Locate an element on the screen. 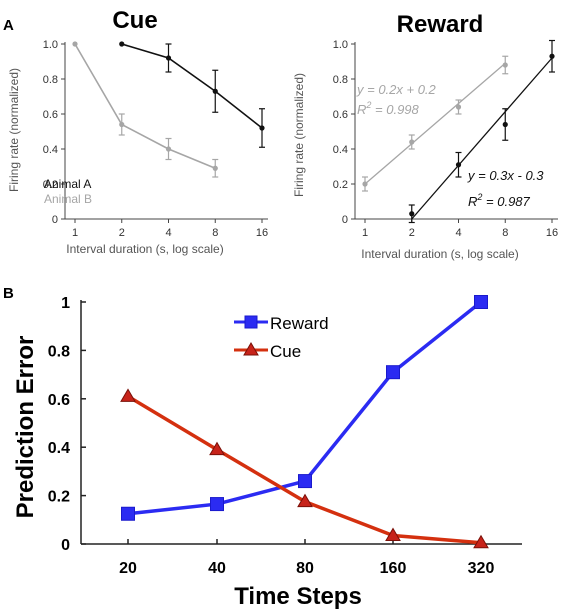 This screenshot has height=615, width=567. reward-plot-area is located at coordinates (458, 131).